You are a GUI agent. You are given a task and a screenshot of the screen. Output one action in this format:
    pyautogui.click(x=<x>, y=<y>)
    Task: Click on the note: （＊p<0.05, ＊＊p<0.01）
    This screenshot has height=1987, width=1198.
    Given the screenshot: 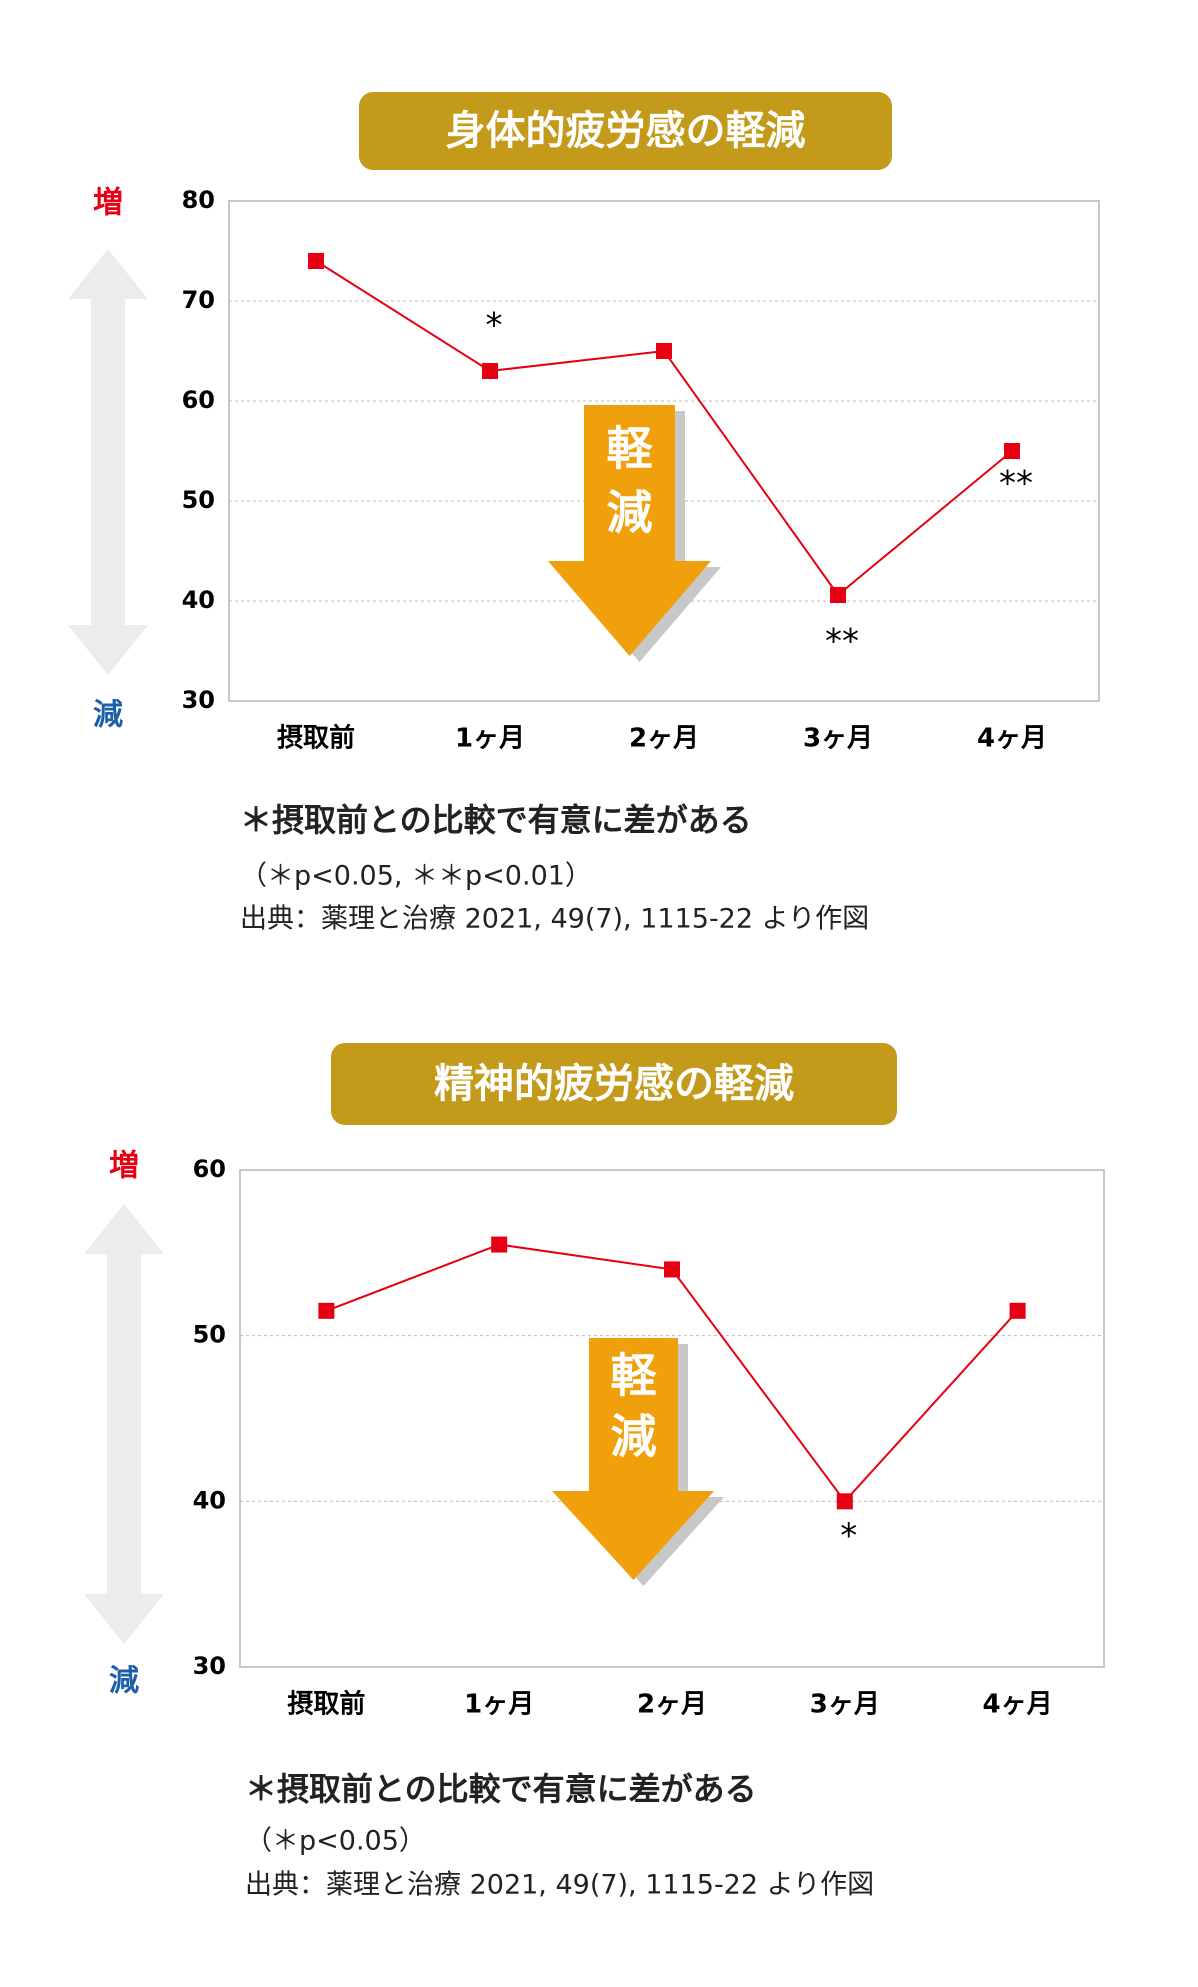 What is the action you would take?
    pyautogui.click(x=416, y=876)
    